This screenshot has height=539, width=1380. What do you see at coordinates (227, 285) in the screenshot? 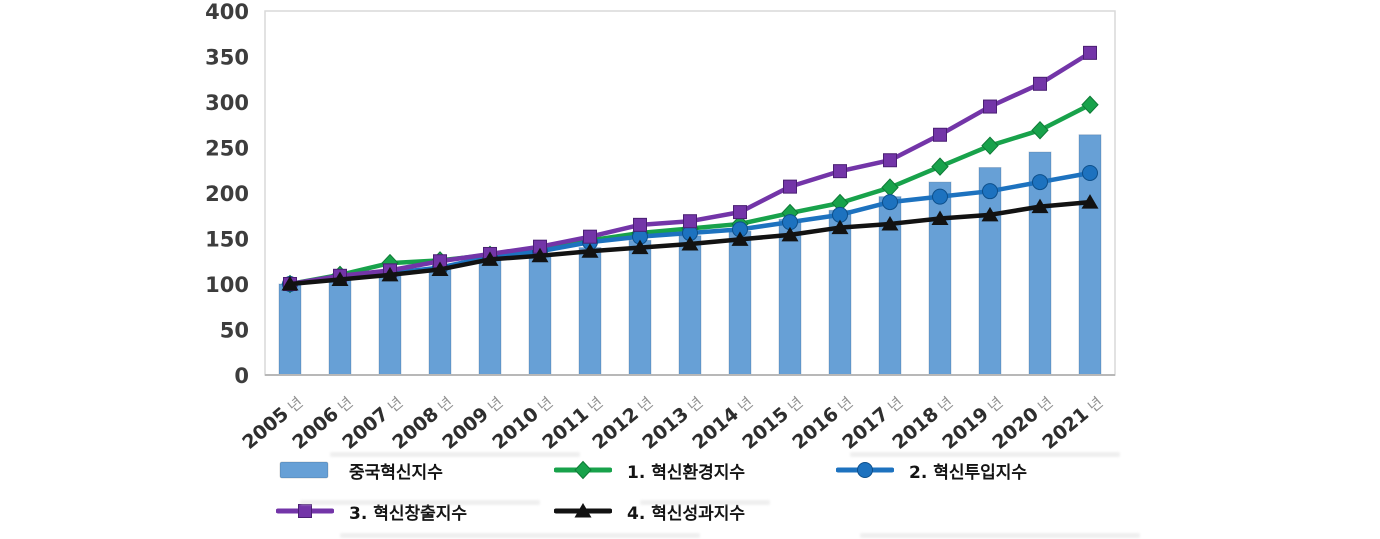
I see `y-axis-tick-label: 100` at bounding box center [227, 285].